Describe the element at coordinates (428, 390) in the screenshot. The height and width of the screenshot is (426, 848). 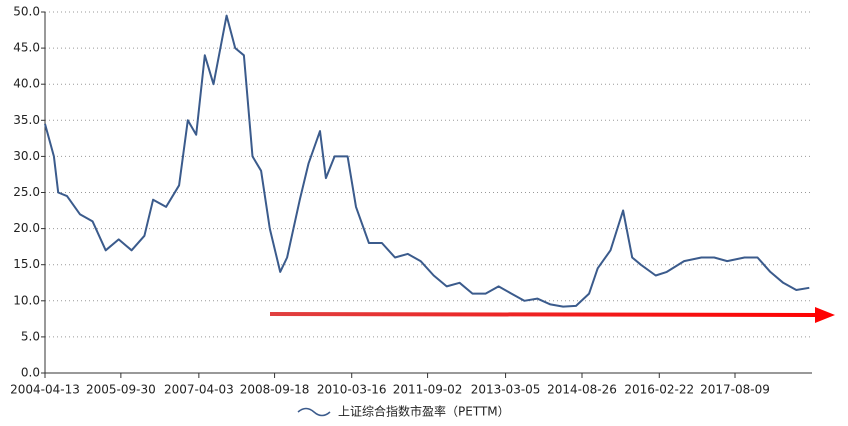
I see `x-tick-label: 2011-09-02` at that location.